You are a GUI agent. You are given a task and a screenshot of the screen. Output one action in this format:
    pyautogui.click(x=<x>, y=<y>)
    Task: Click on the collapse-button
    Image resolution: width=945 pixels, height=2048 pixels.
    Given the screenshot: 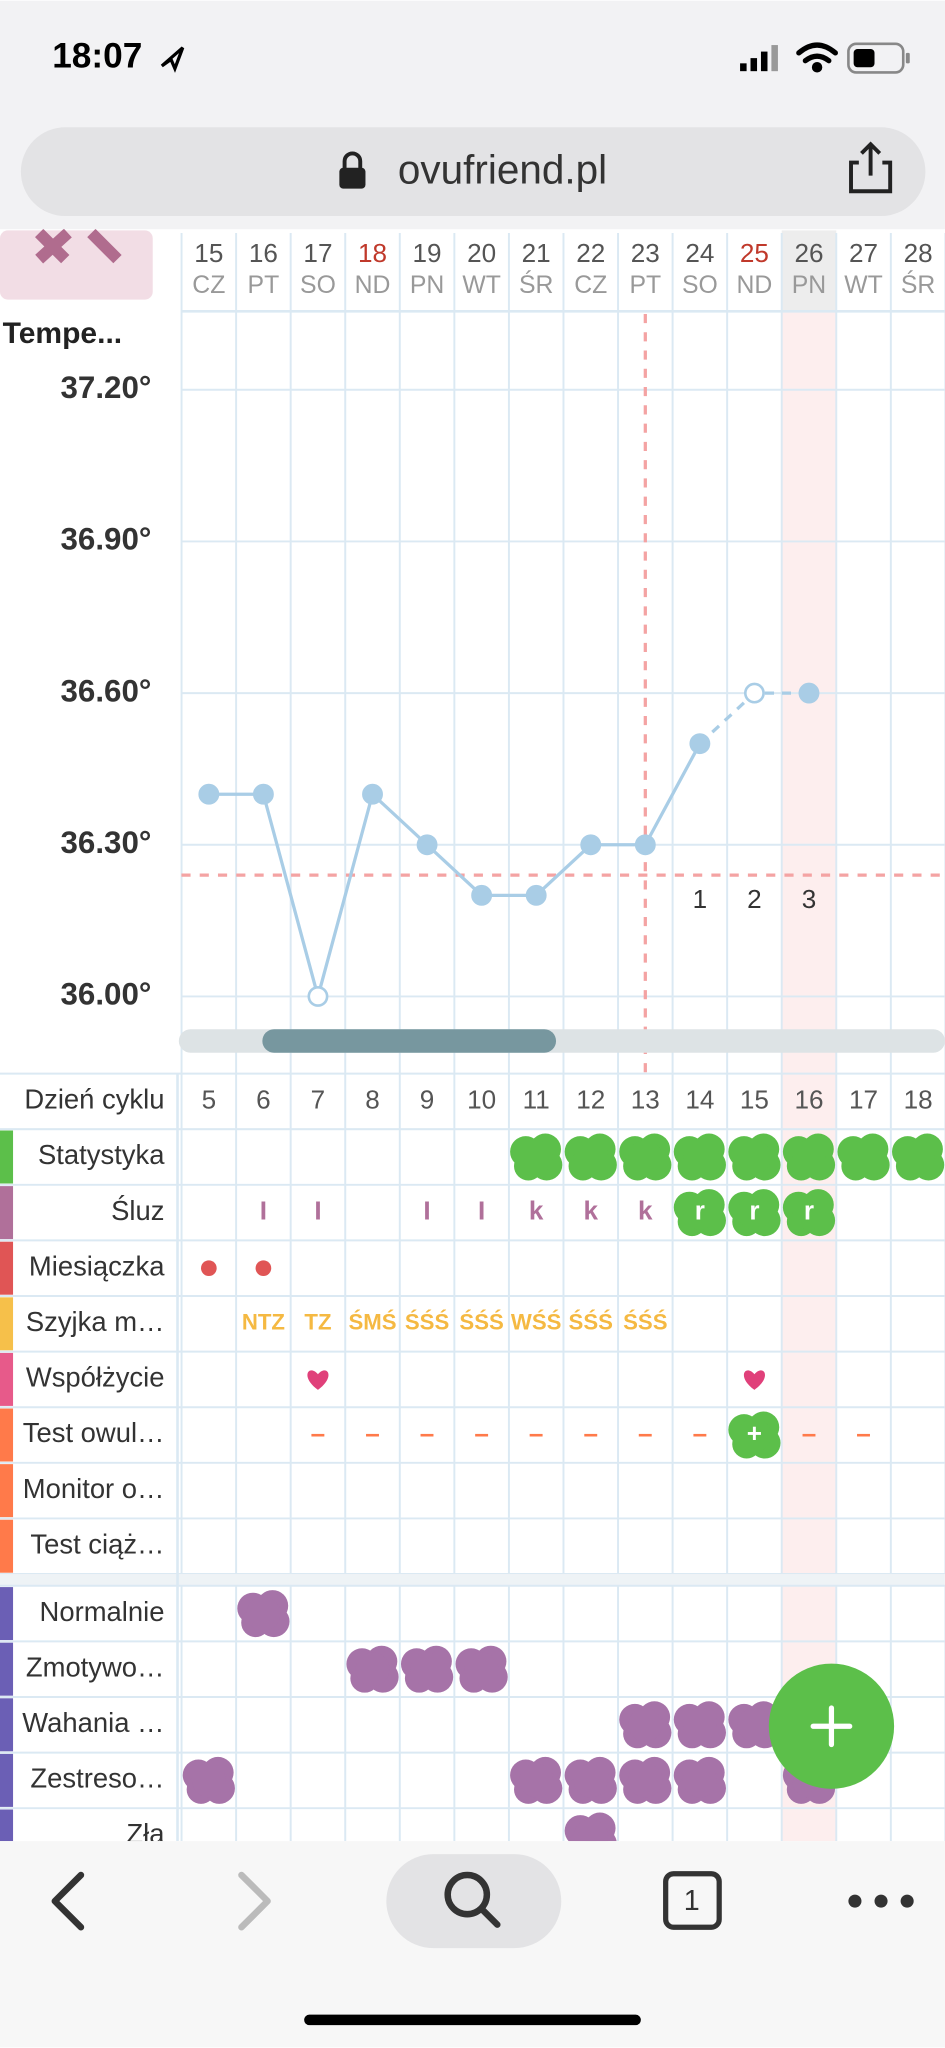 What is the action you would take?
    pyautogui.click(x=76, y=265)
    